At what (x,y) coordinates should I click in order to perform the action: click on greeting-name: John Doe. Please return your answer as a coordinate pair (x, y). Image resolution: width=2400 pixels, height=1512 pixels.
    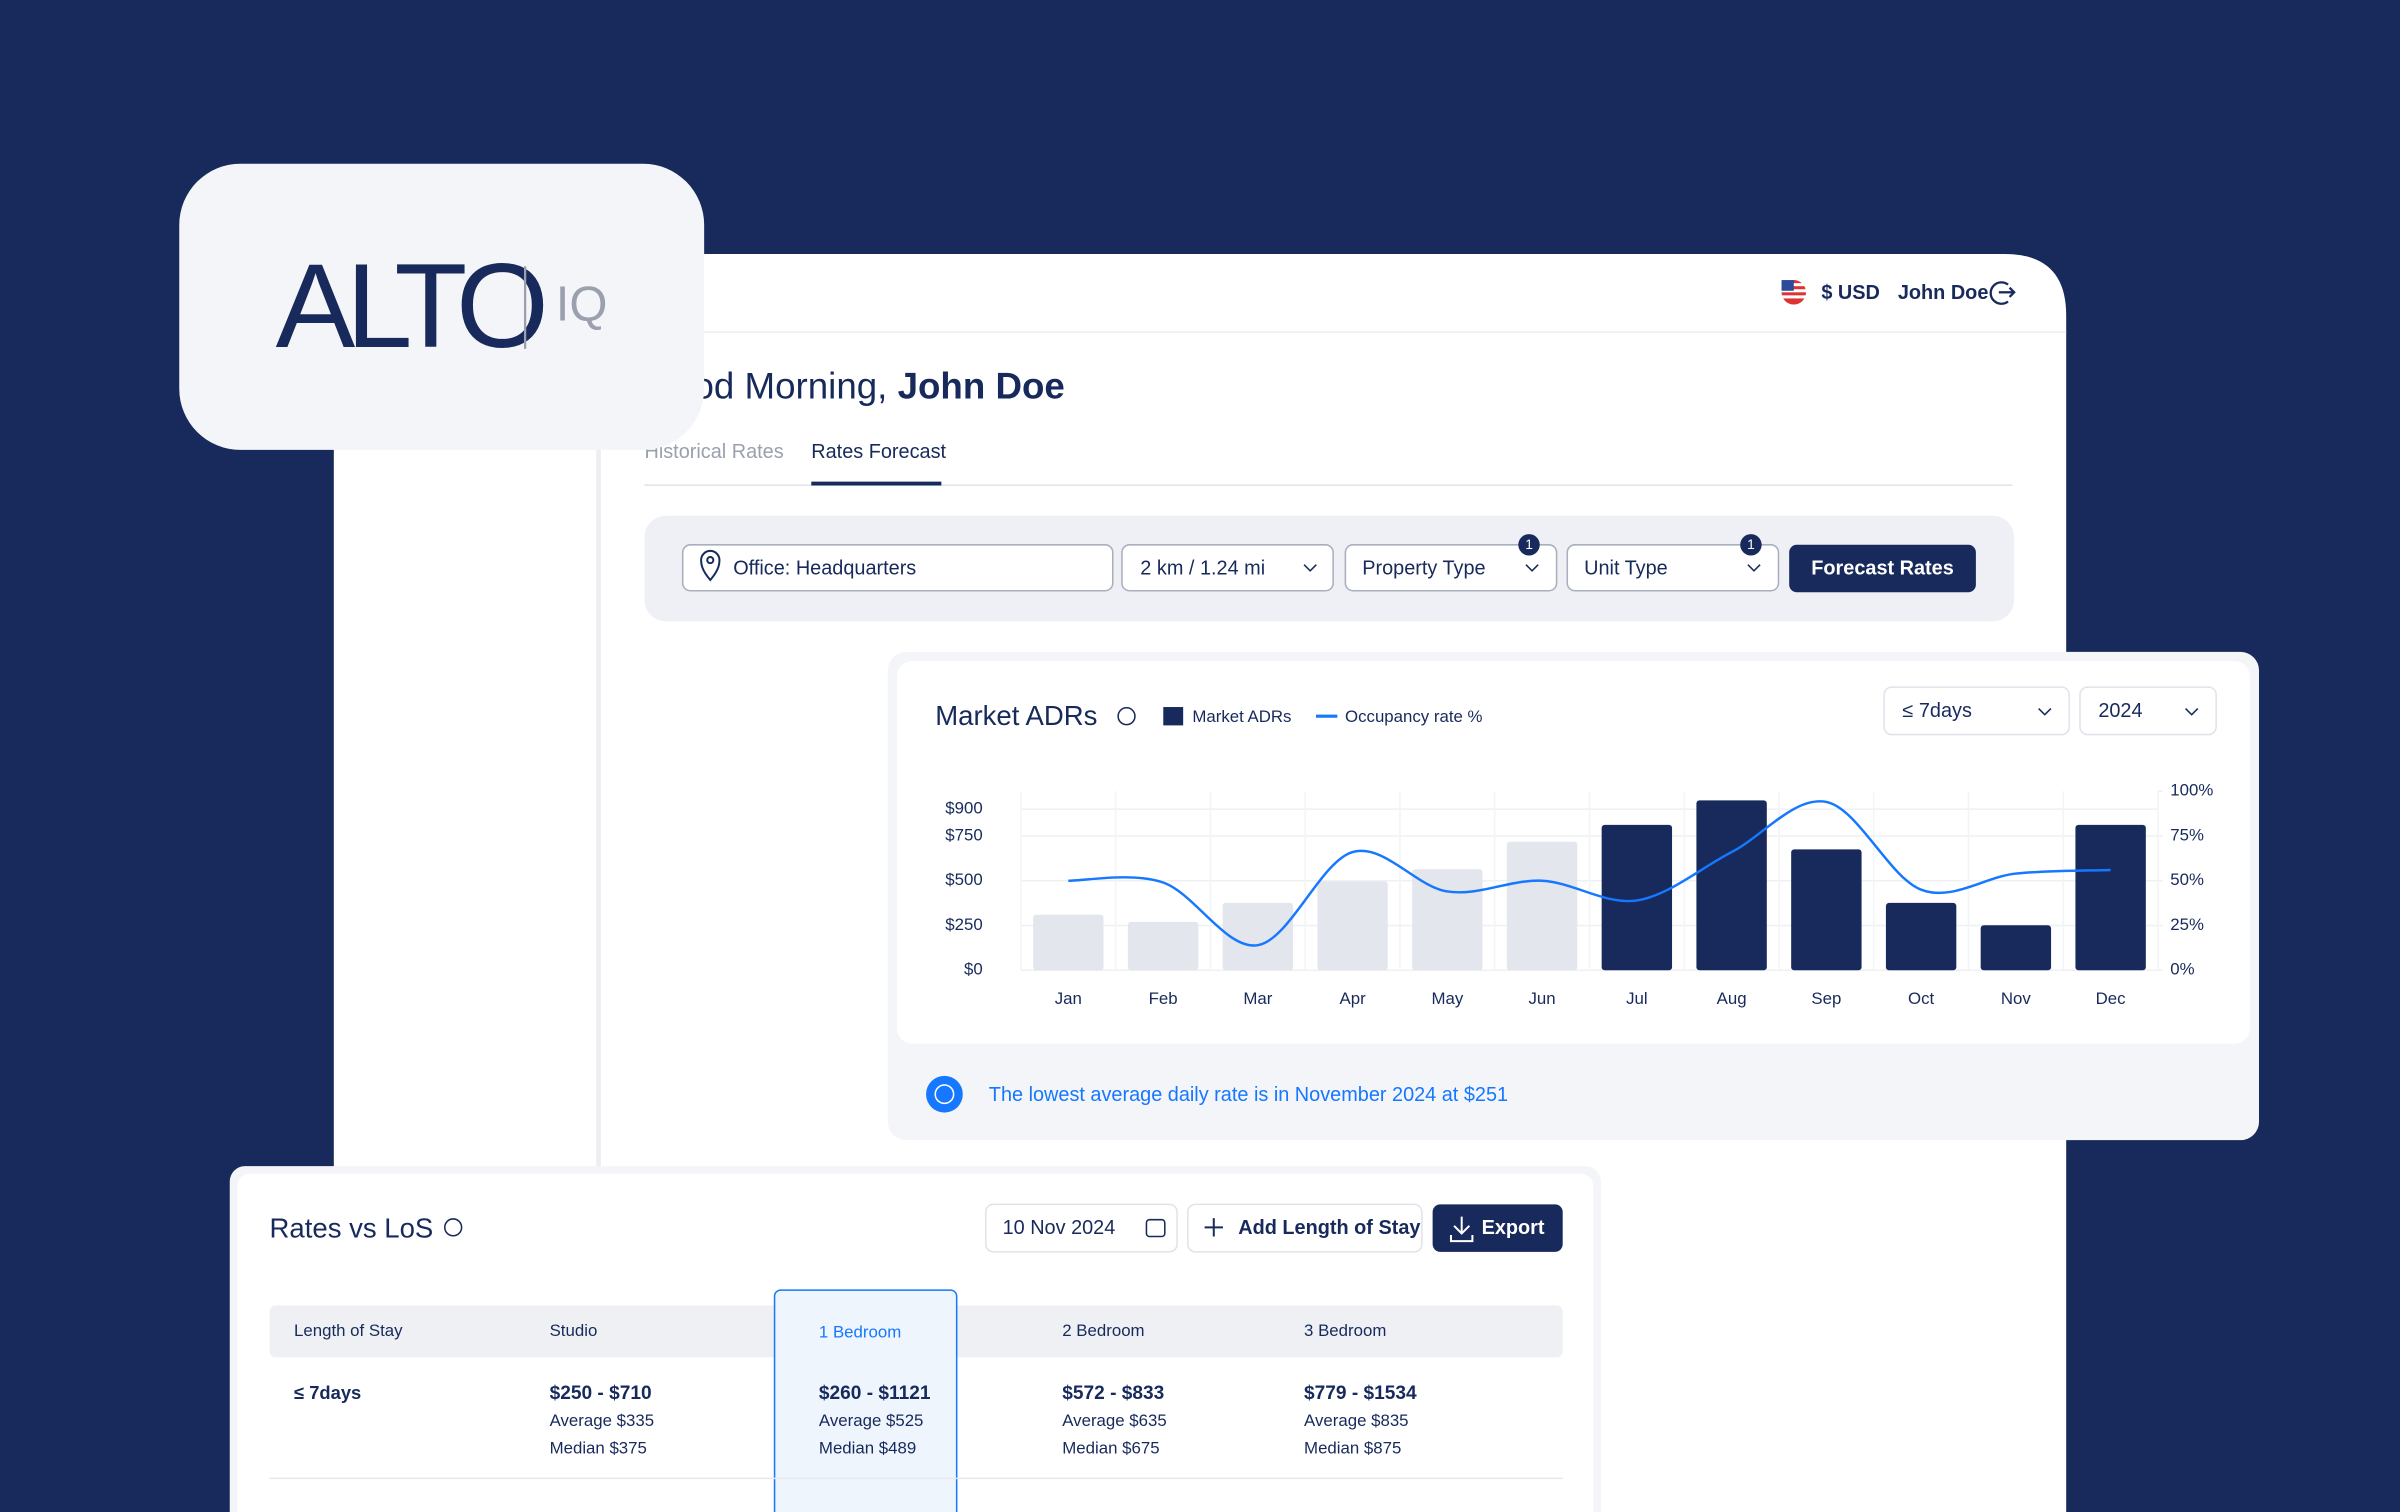
    Looking at the image, I should click on (981, 385).